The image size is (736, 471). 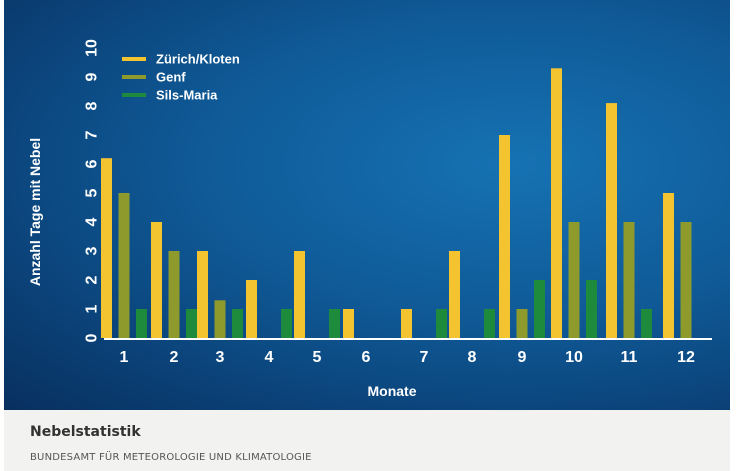 I want to click on y-tick-label: 10, so click(x=92, y=48).